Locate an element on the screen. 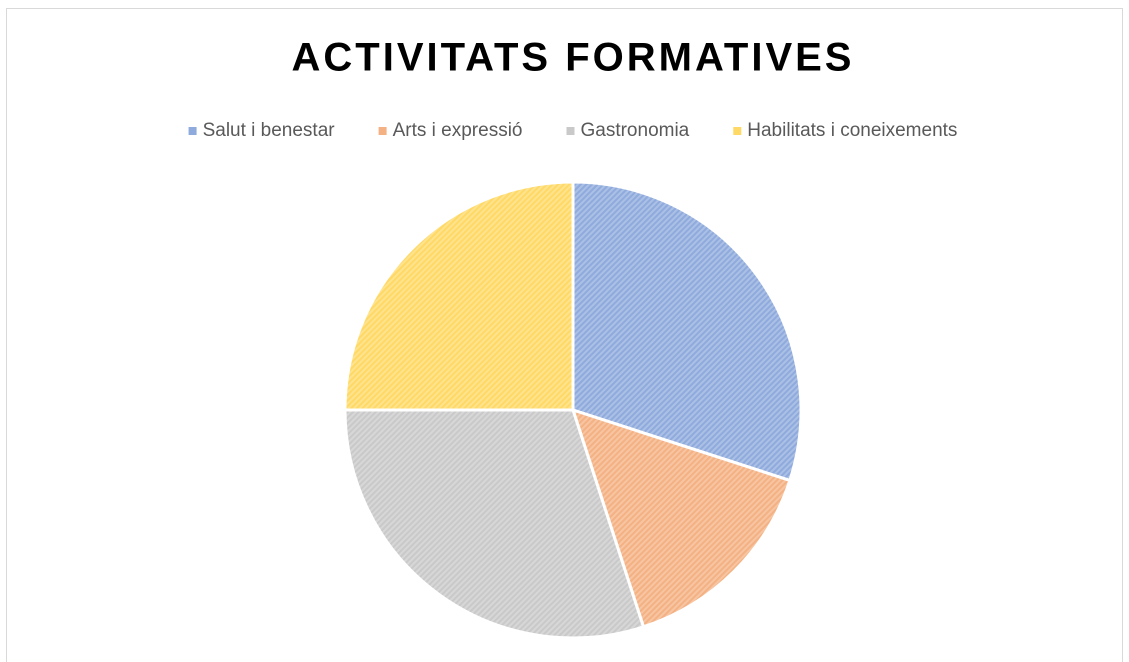 The height and width of the screenshot is (662, 1129). legend-text: Habilitats i coneixements is located at coordinates (852, 130).